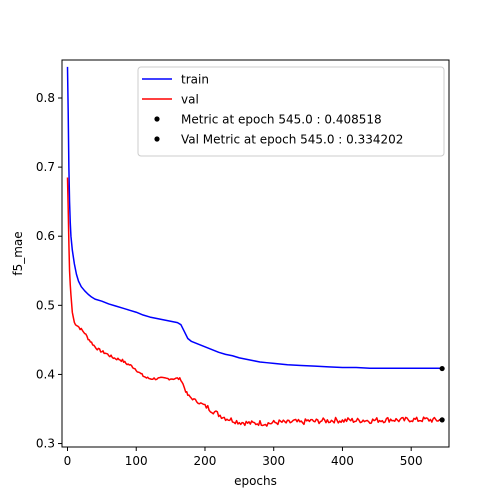  I want to click on legend-label-0: train, so click(195, 80).